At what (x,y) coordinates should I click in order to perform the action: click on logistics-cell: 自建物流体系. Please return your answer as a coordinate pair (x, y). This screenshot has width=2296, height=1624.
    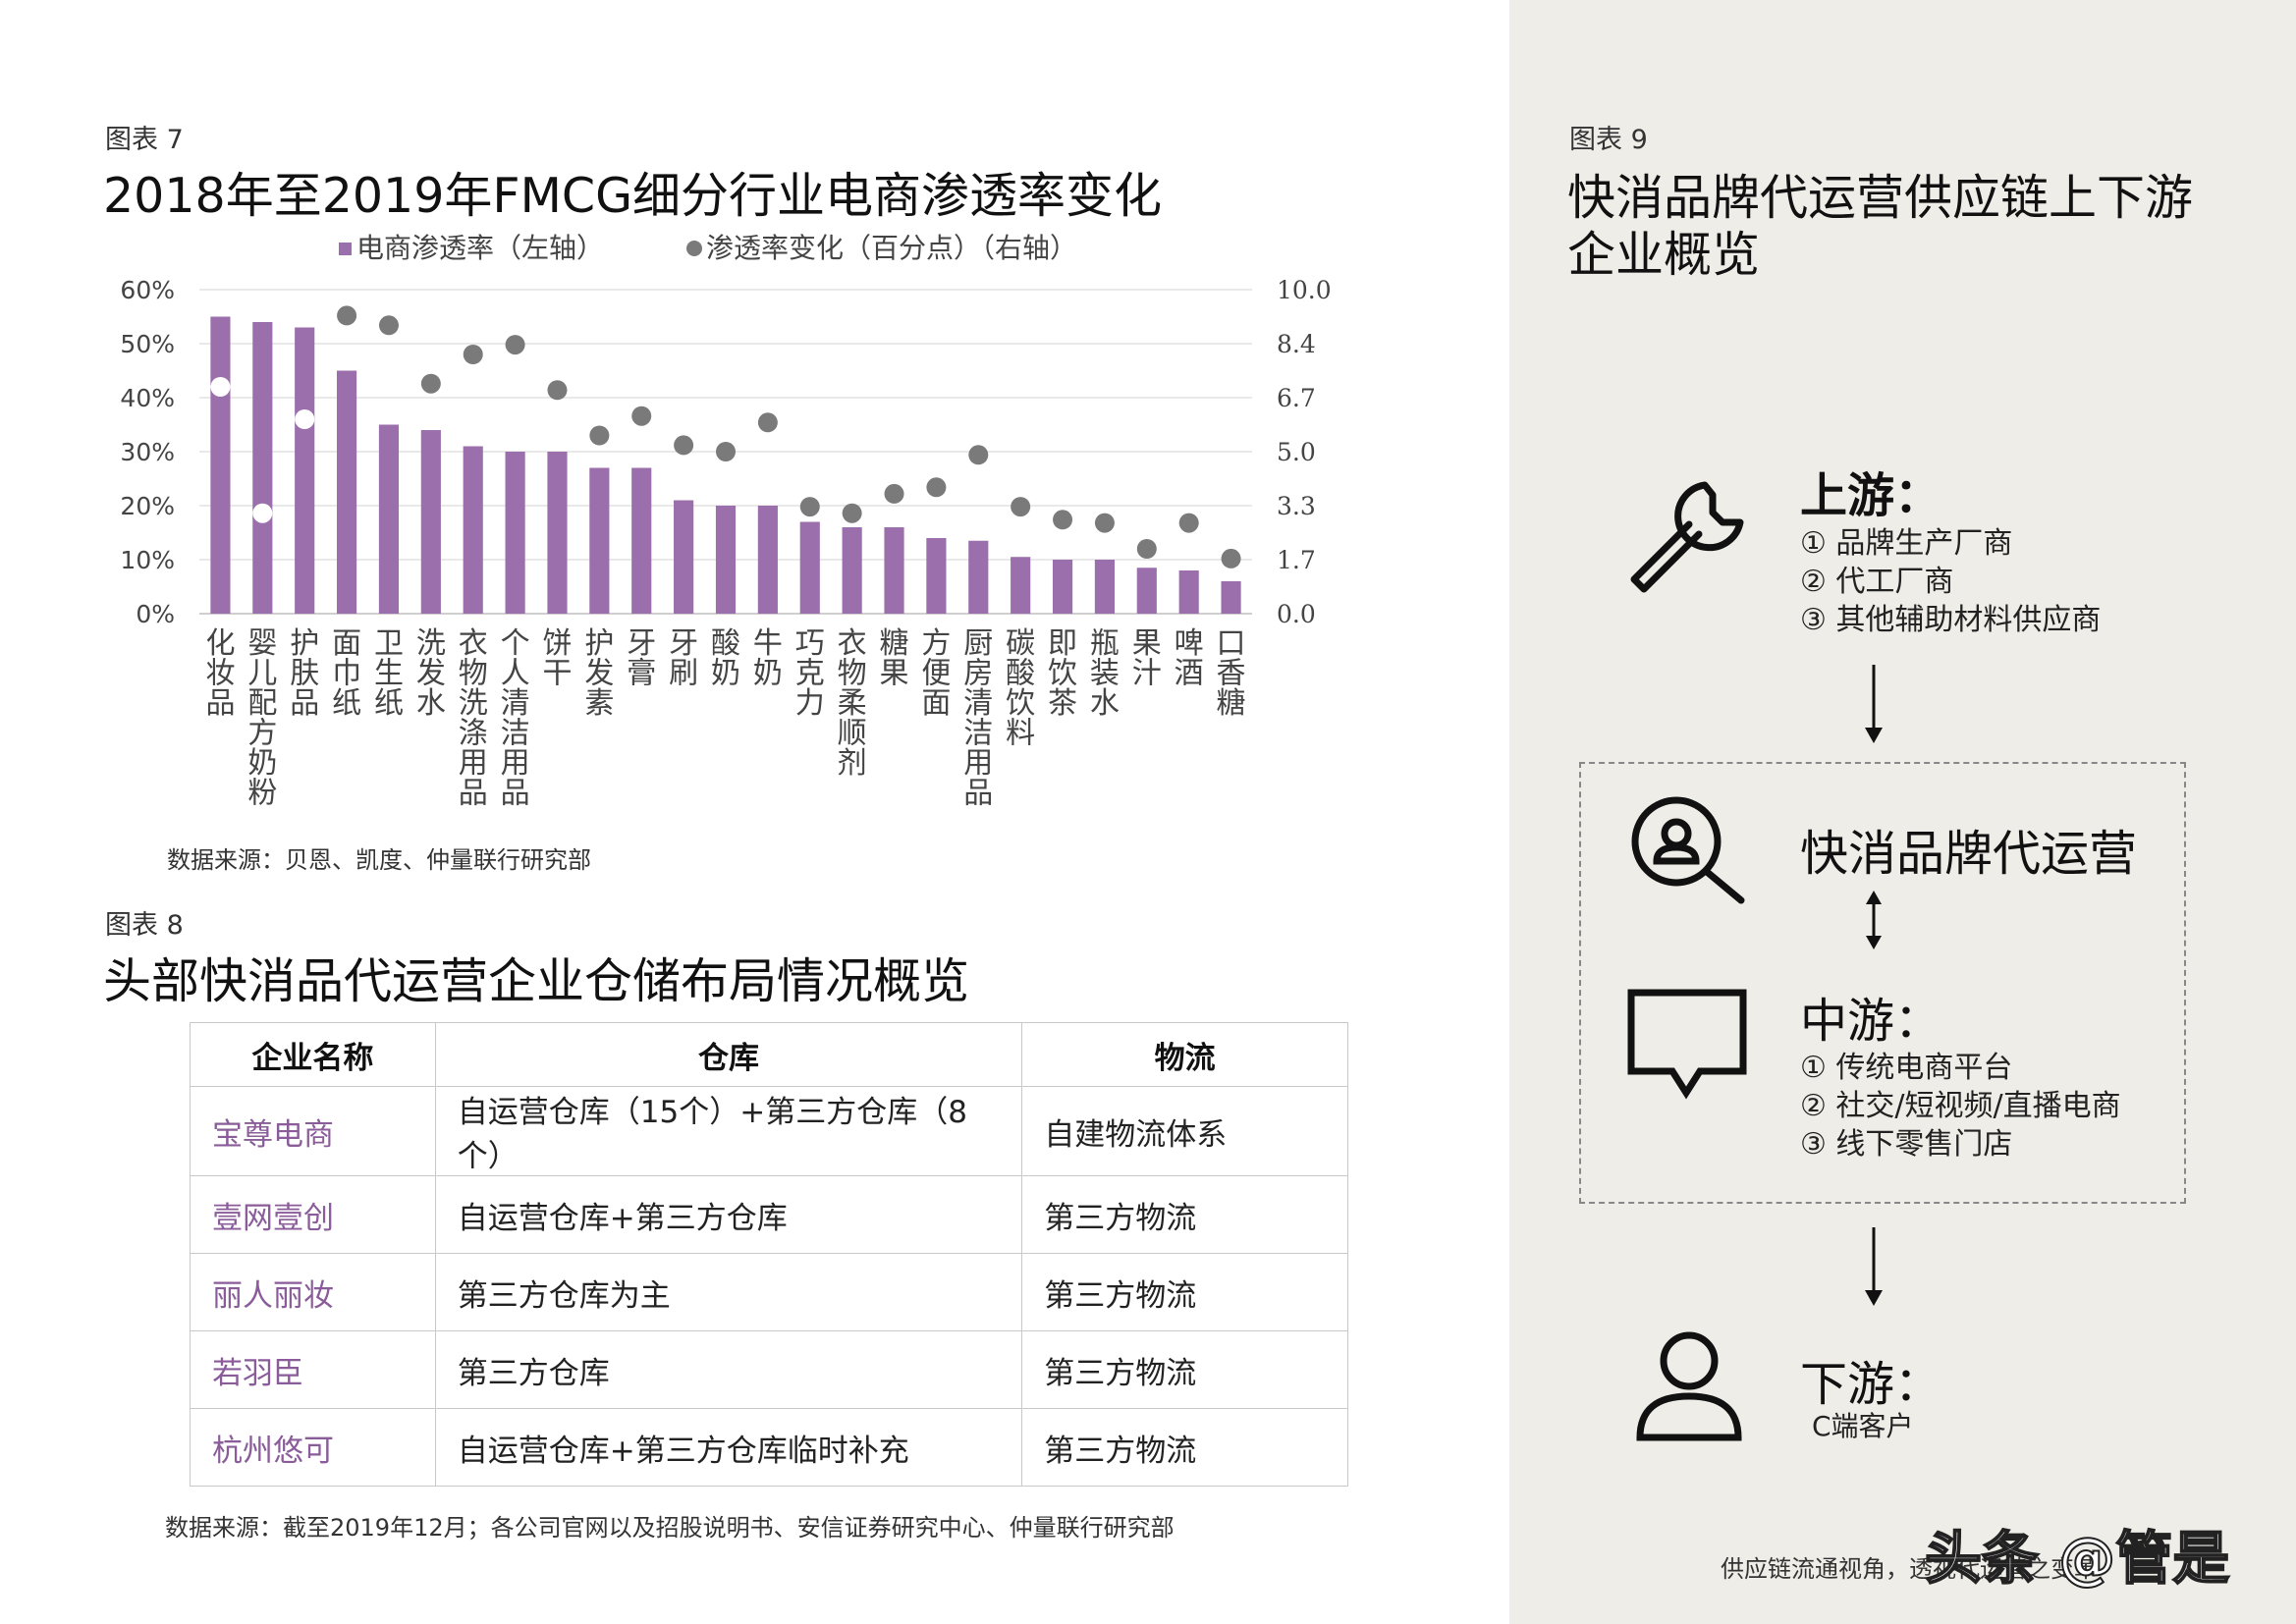
    Looking at the image, I should click on (1184, 1131).